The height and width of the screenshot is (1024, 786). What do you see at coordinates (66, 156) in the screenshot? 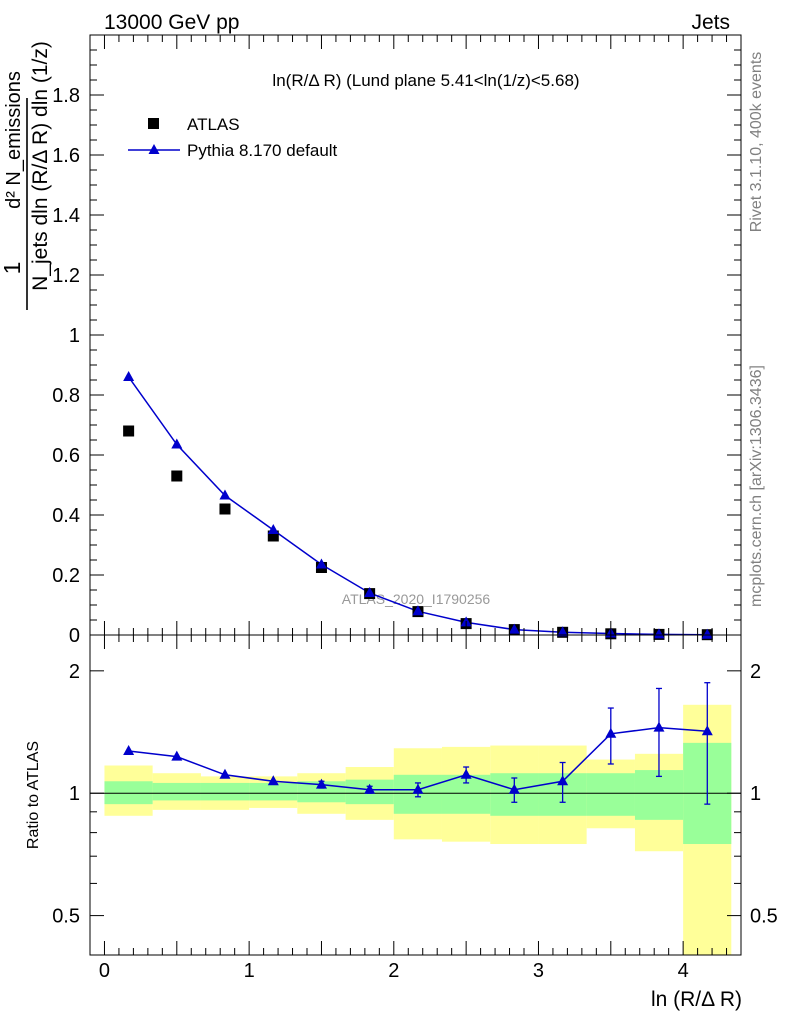
I see `y-tick-label: 1.6` at bounding box center [66, 156].